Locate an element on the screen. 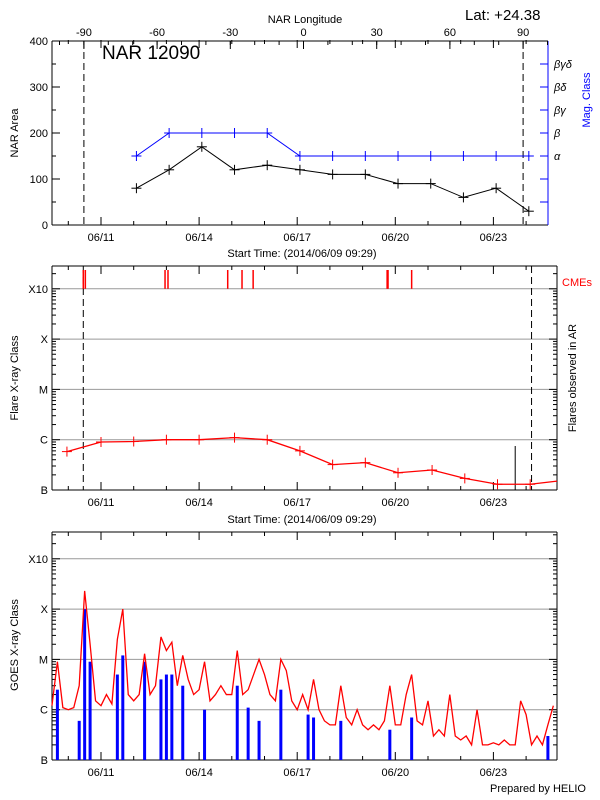 The height and width of the screenshot is (800, 600). mag-class-tick-label: βγδ is located at coordinates (563, 65).